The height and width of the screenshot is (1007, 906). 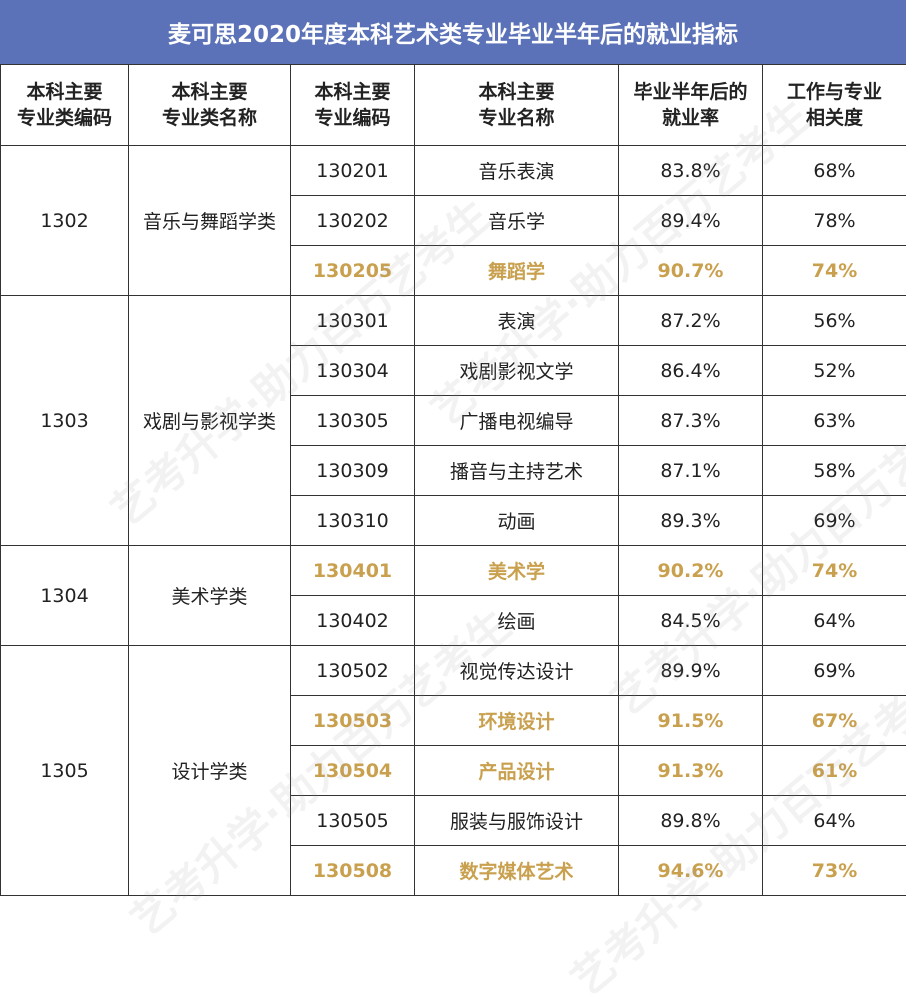 I want to click on major-name-cell: 环境设计, so click(x=517, y=721).